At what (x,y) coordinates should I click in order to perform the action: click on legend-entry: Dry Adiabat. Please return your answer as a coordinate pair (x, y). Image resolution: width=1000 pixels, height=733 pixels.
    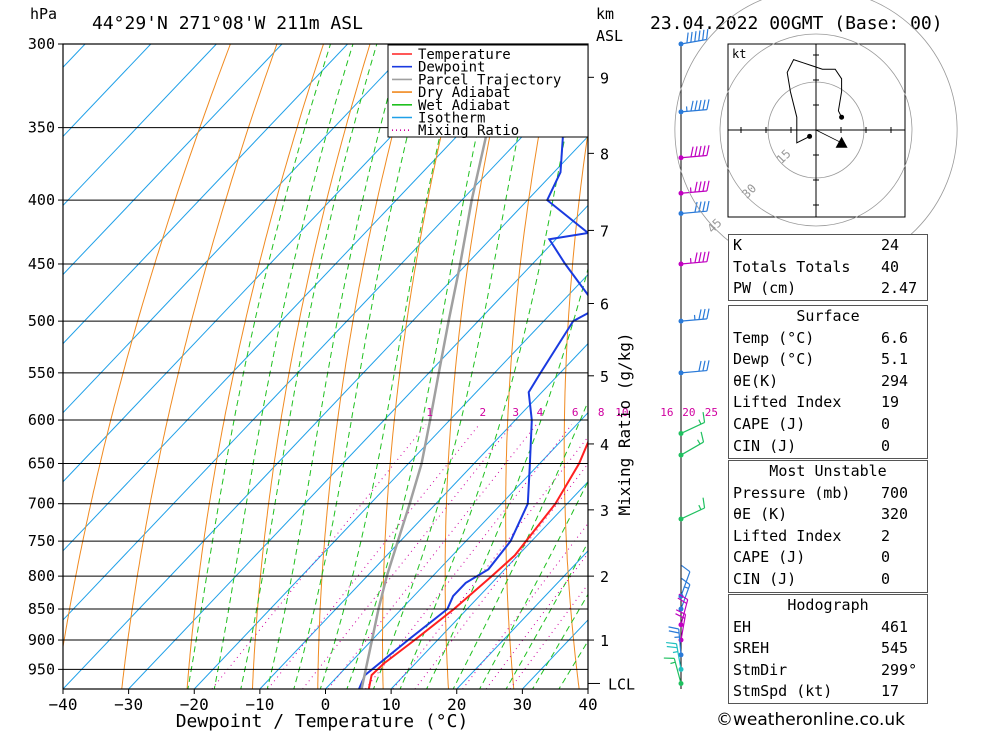
    Looking at the image, I should click on (464, 93).